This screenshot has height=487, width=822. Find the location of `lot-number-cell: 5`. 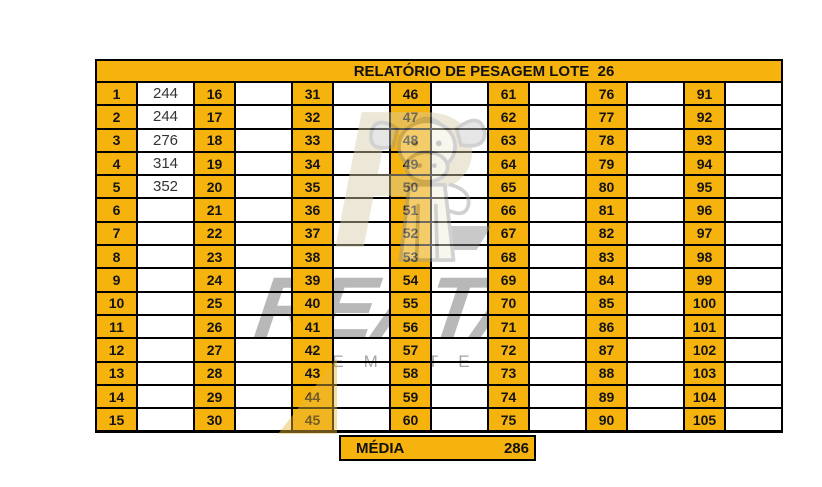

lot-number-cell: 5 is located at coordinates (116, 187).